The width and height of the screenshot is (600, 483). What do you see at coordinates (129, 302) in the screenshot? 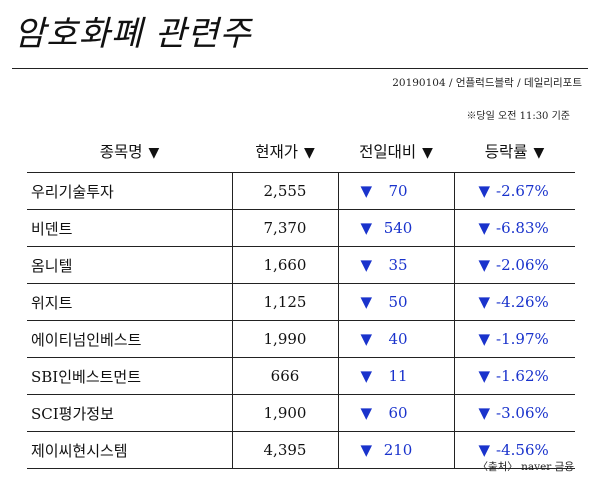
I see `stock-name: 위지트` at bounding box center [129, 302].